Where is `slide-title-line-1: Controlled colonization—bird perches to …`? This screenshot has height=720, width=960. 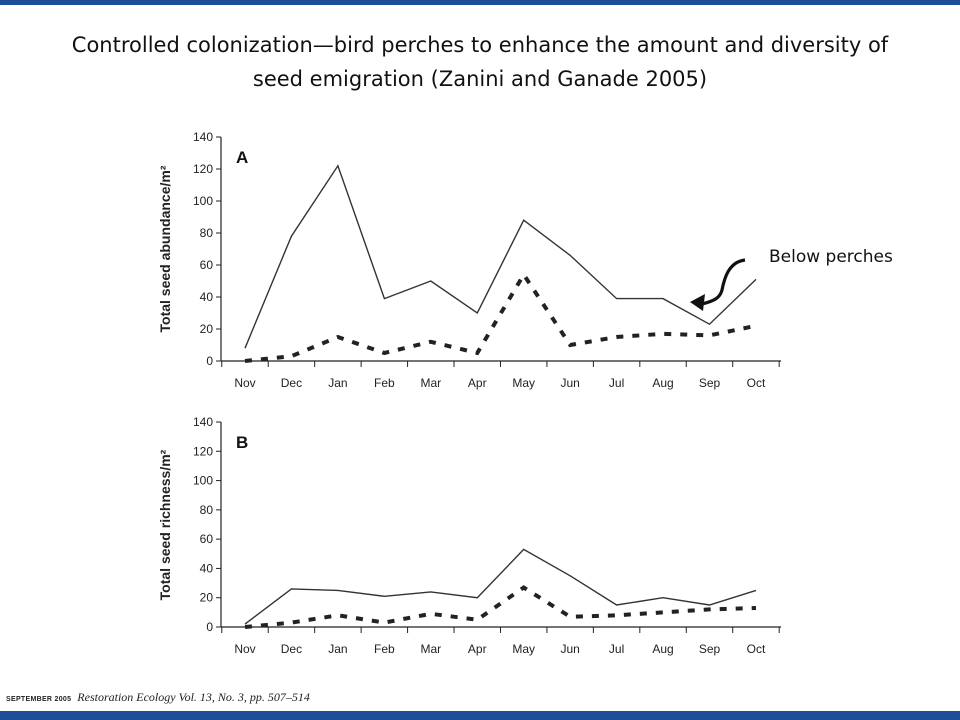
slide-title-line-1: Controlled colonization—bird perches to … is located at coordinates (480, 45).